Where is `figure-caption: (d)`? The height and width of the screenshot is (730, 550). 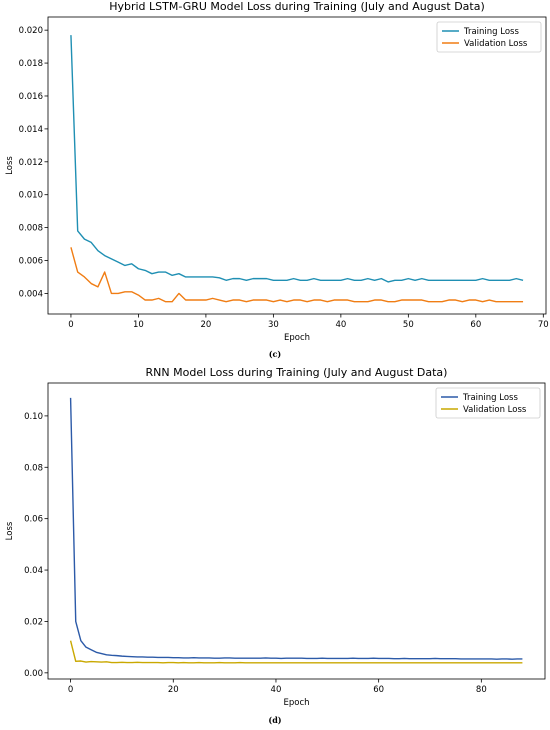
figure-caption: (d) is located at coordinates (275, 720).